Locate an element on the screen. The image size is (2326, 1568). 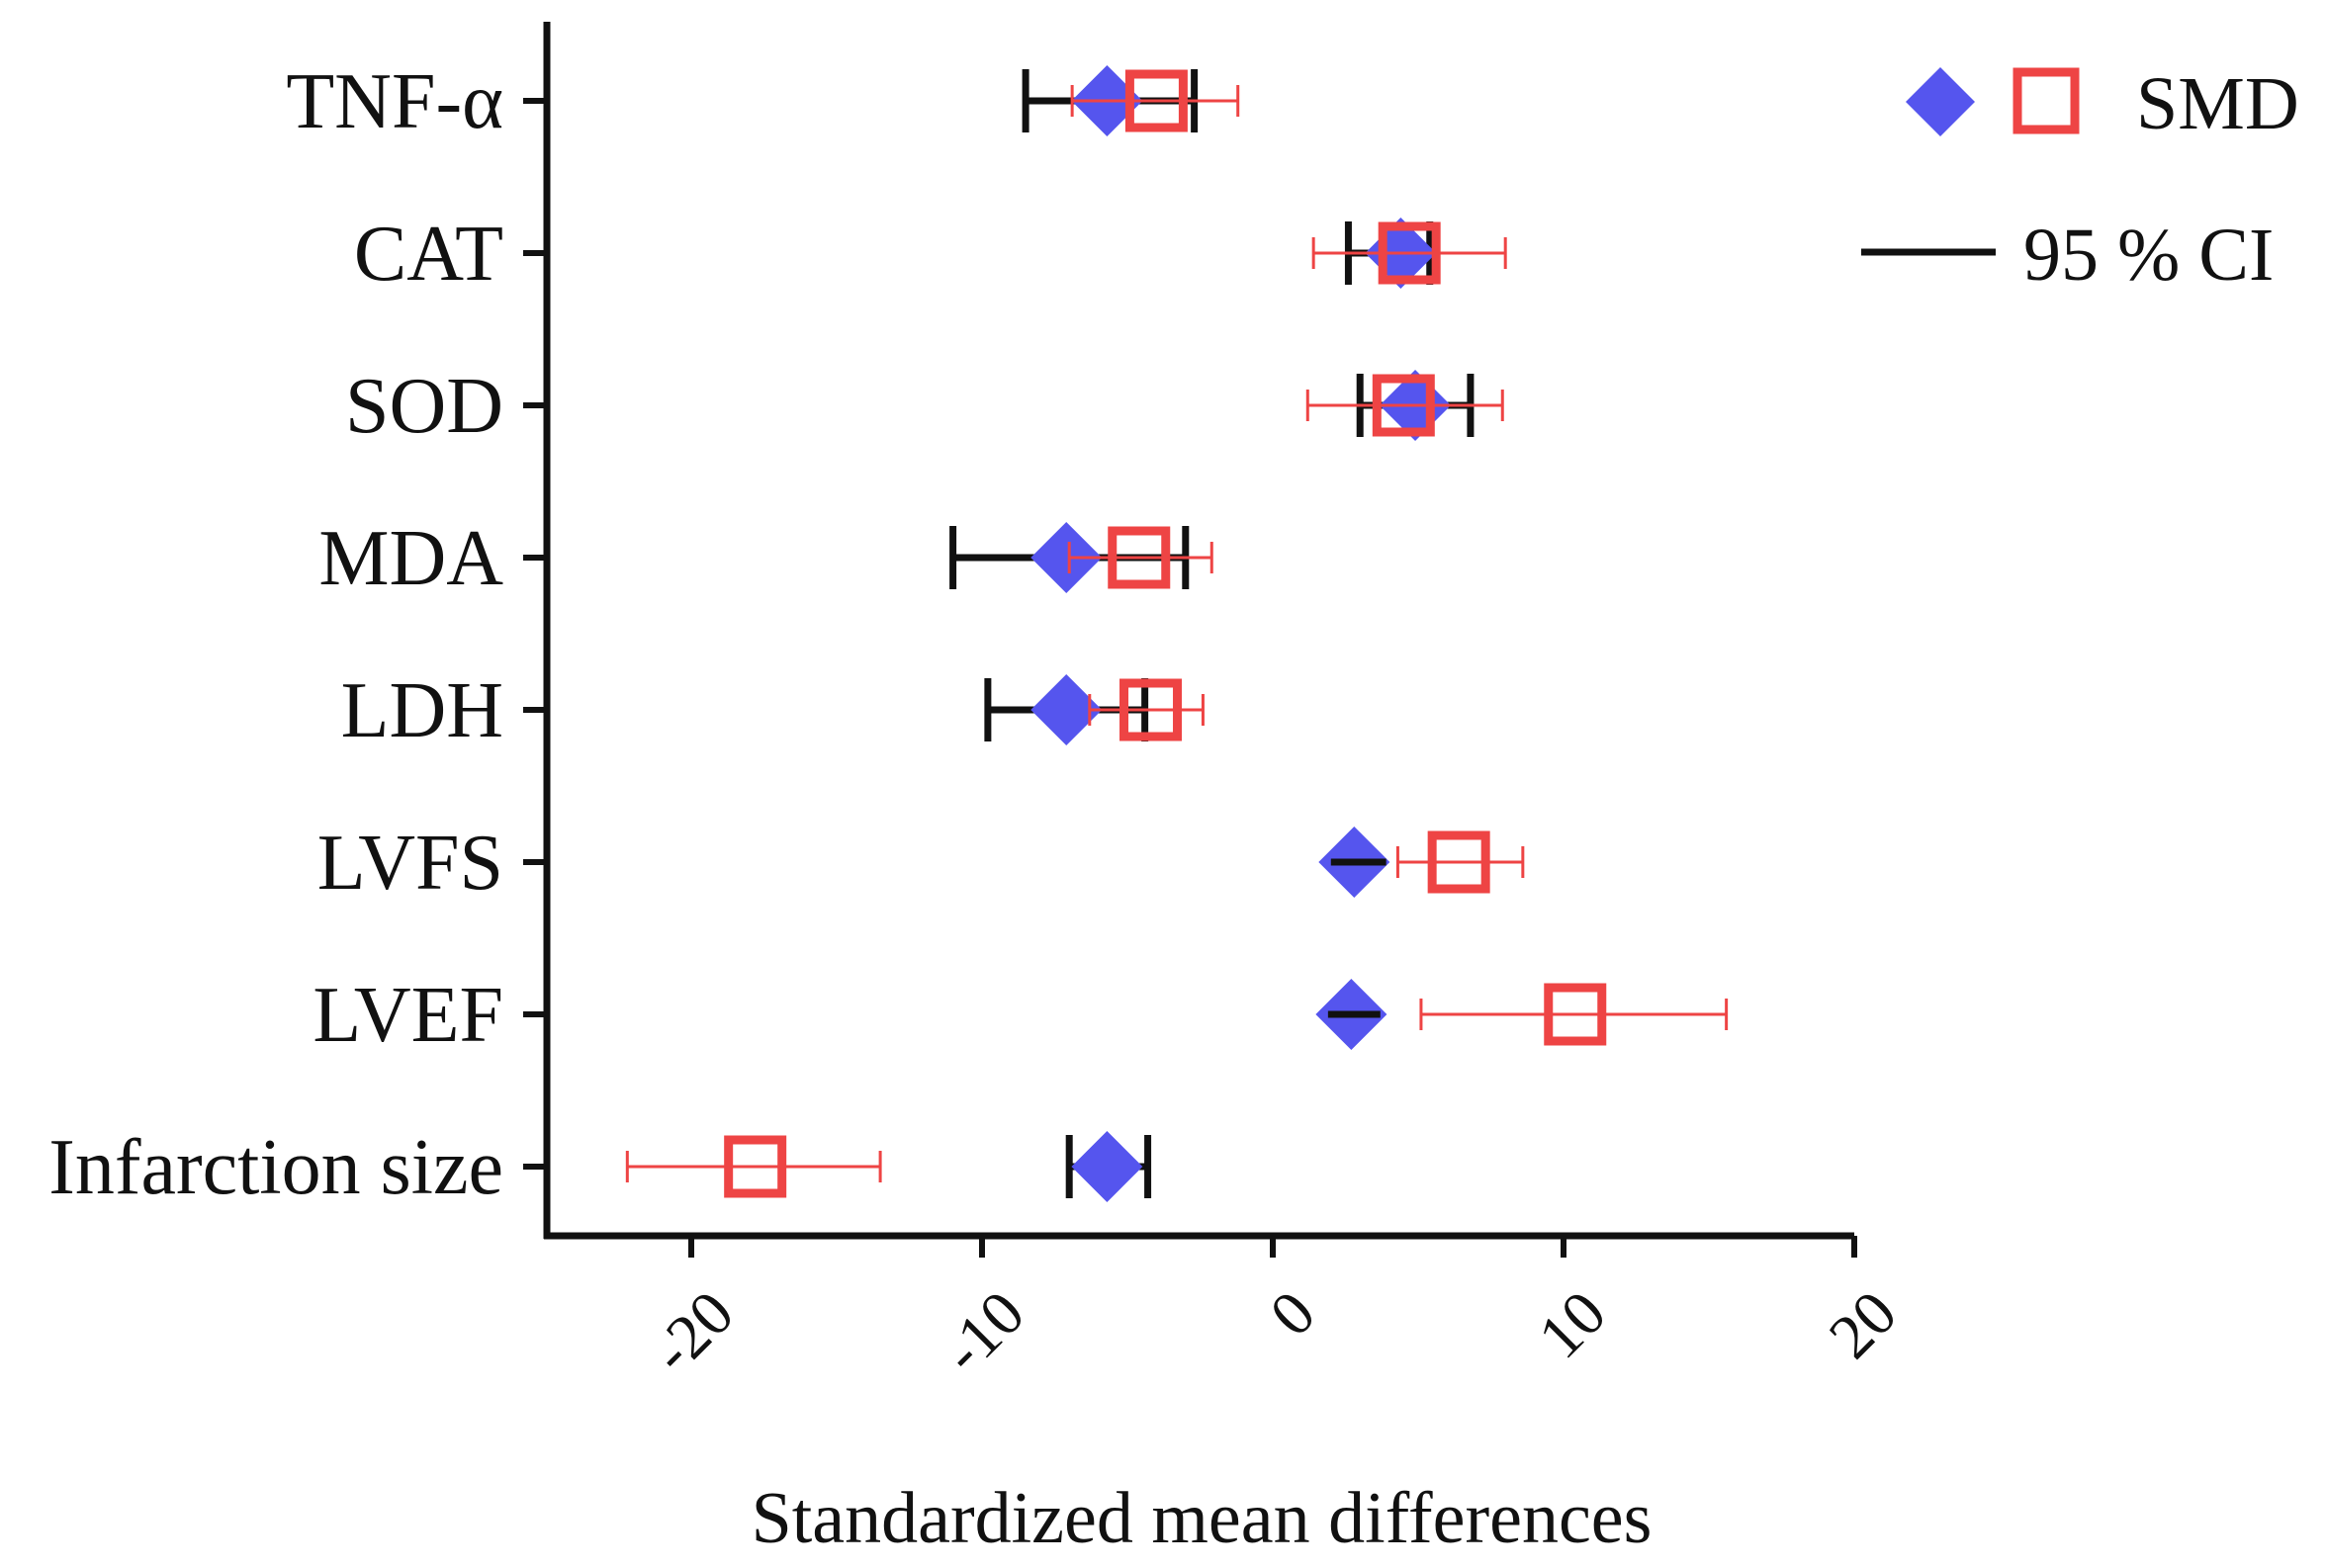
category-label: LVFS is located at coordinates (410, 864).